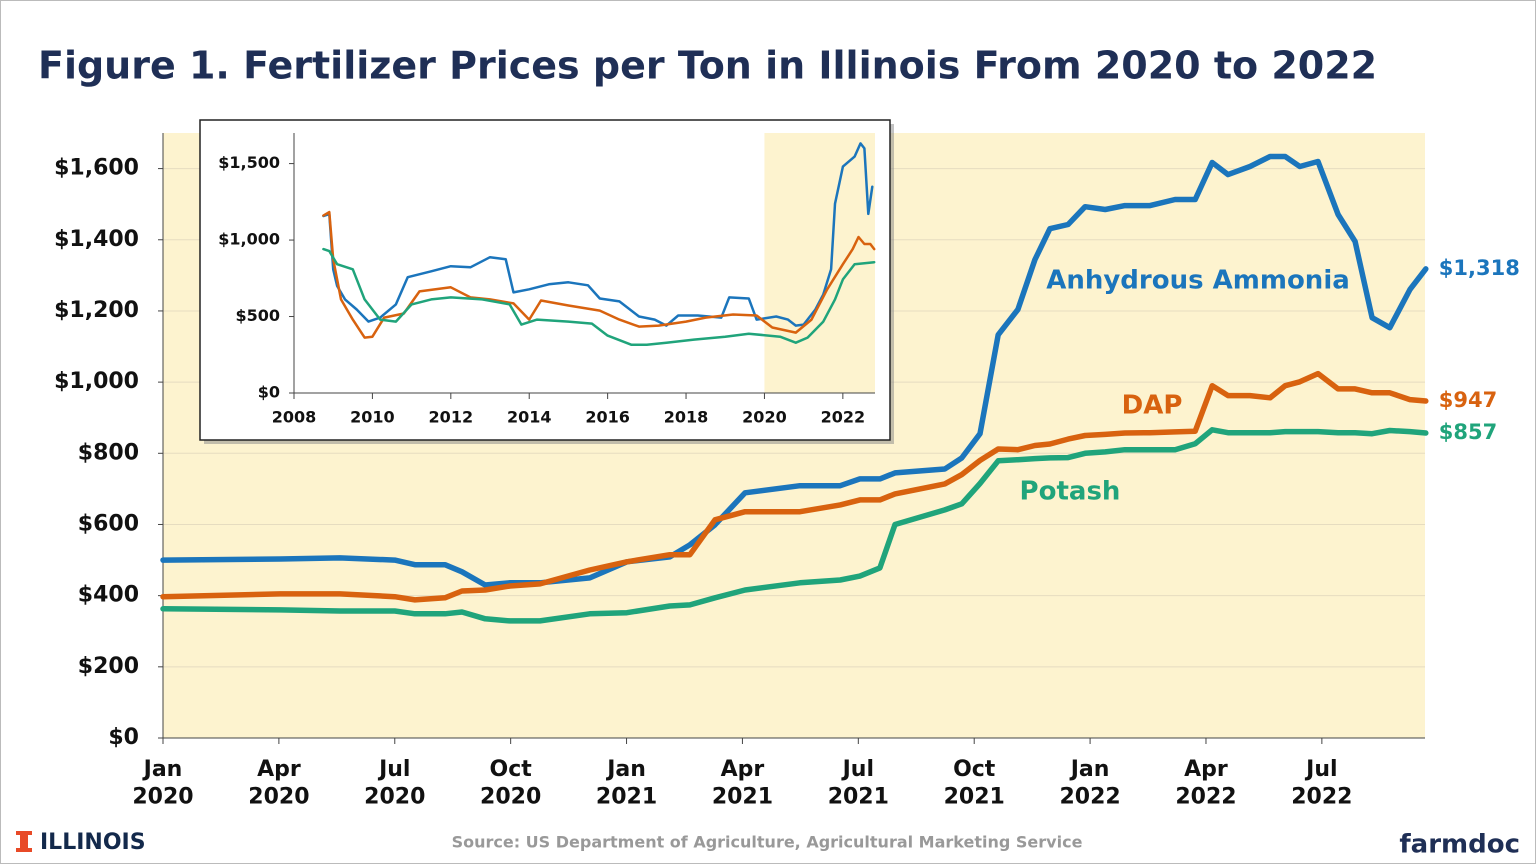  Describe the element at coordinates (278, 783) in the screenshot. I see `x-tick-label: Apr 2020` at that location.